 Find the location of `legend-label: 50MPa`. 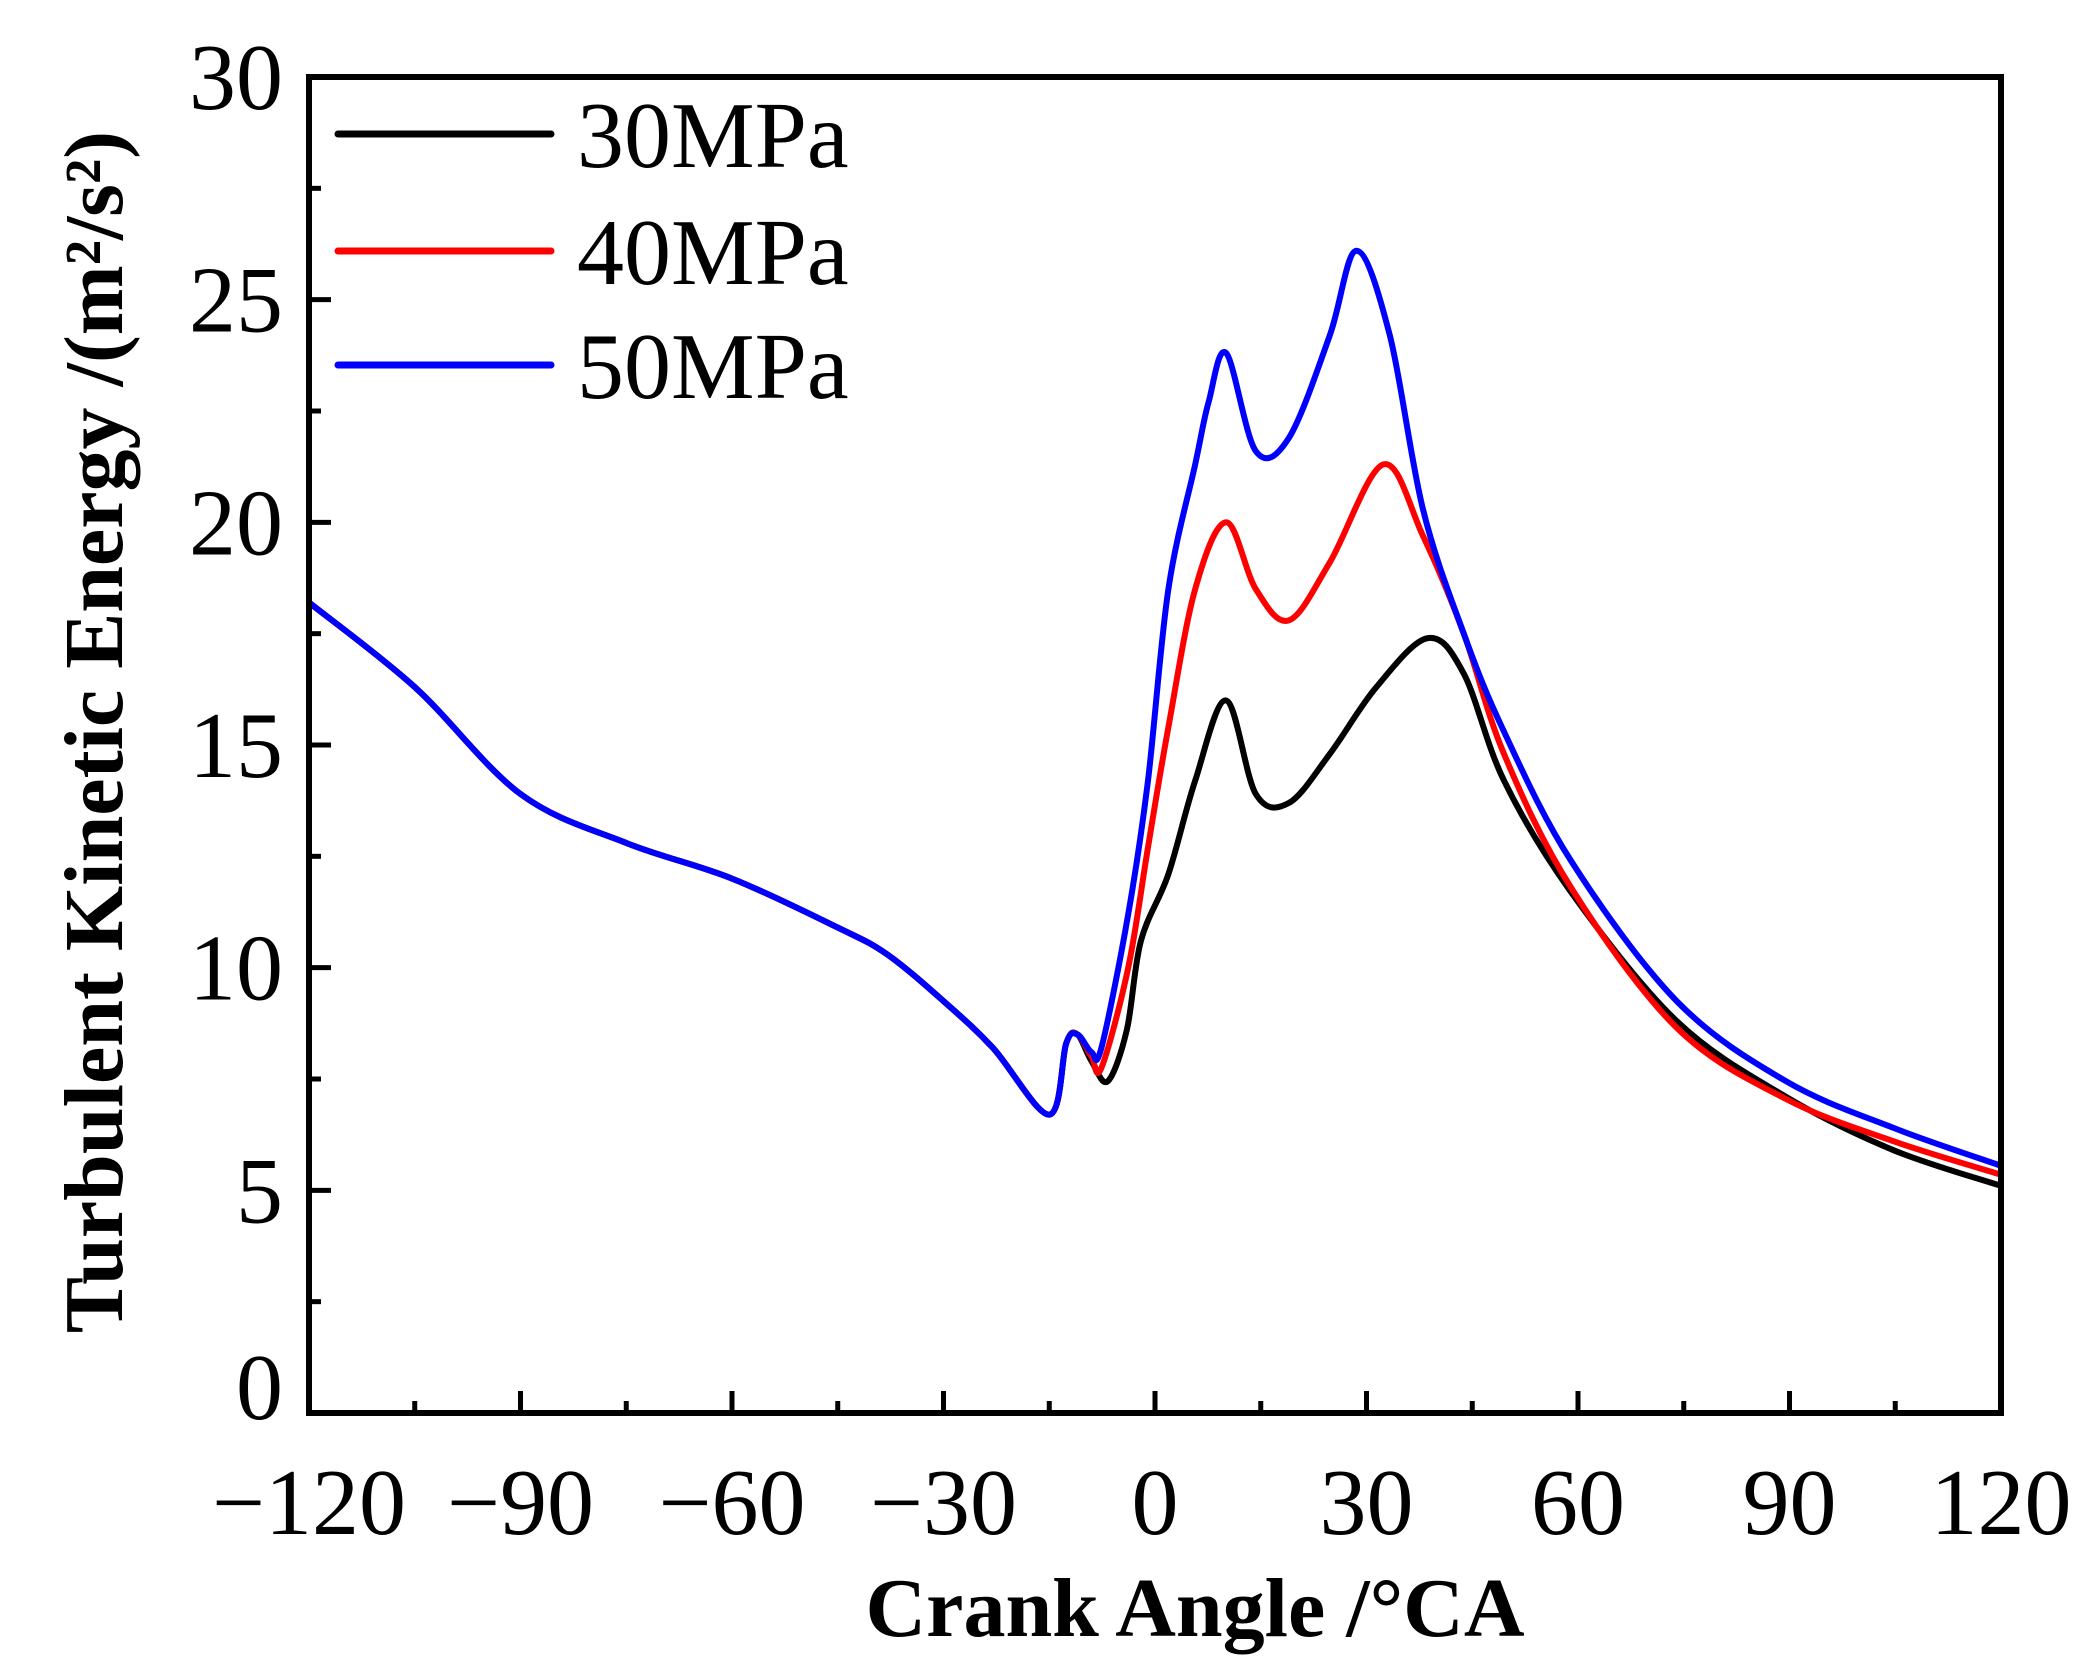

legend-label: 50MPa is located at coordinates (713, 367).